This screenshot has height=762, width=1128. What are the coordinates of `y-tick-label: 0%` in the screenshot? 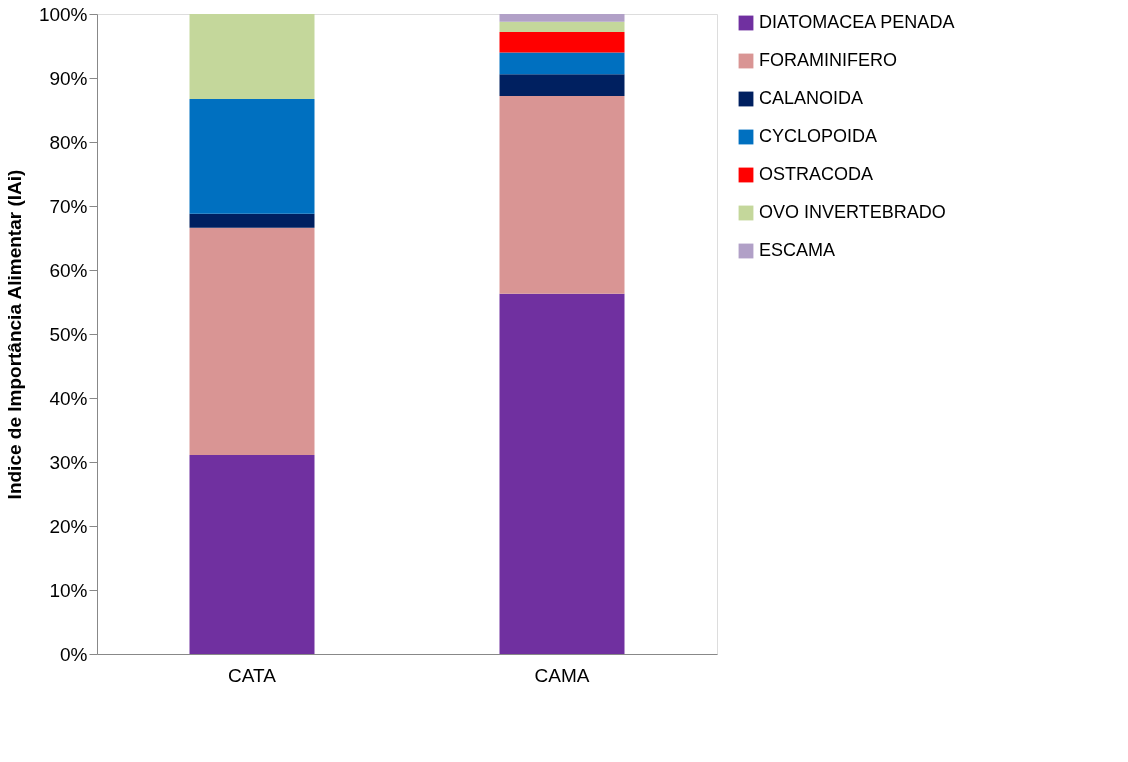 It's located at (74, 654).